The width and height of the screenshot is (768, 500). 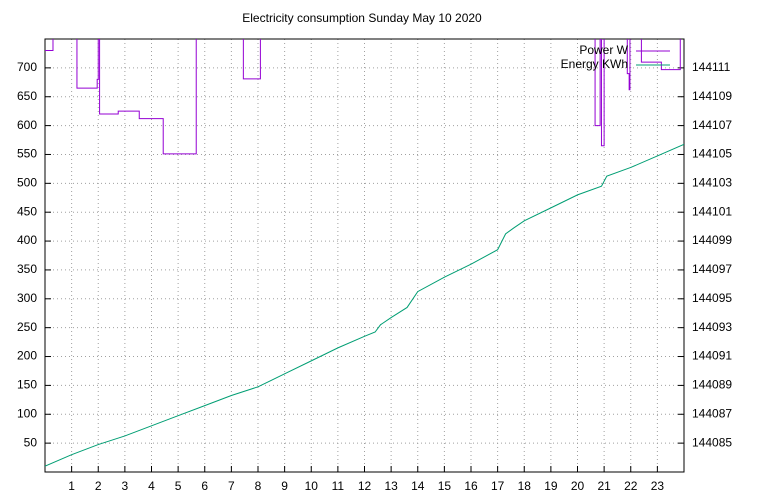 What do you see at coordinates (125, 486) in the screenshot?
I see `x-tick-label: 3` at bounding box center [125, 486].